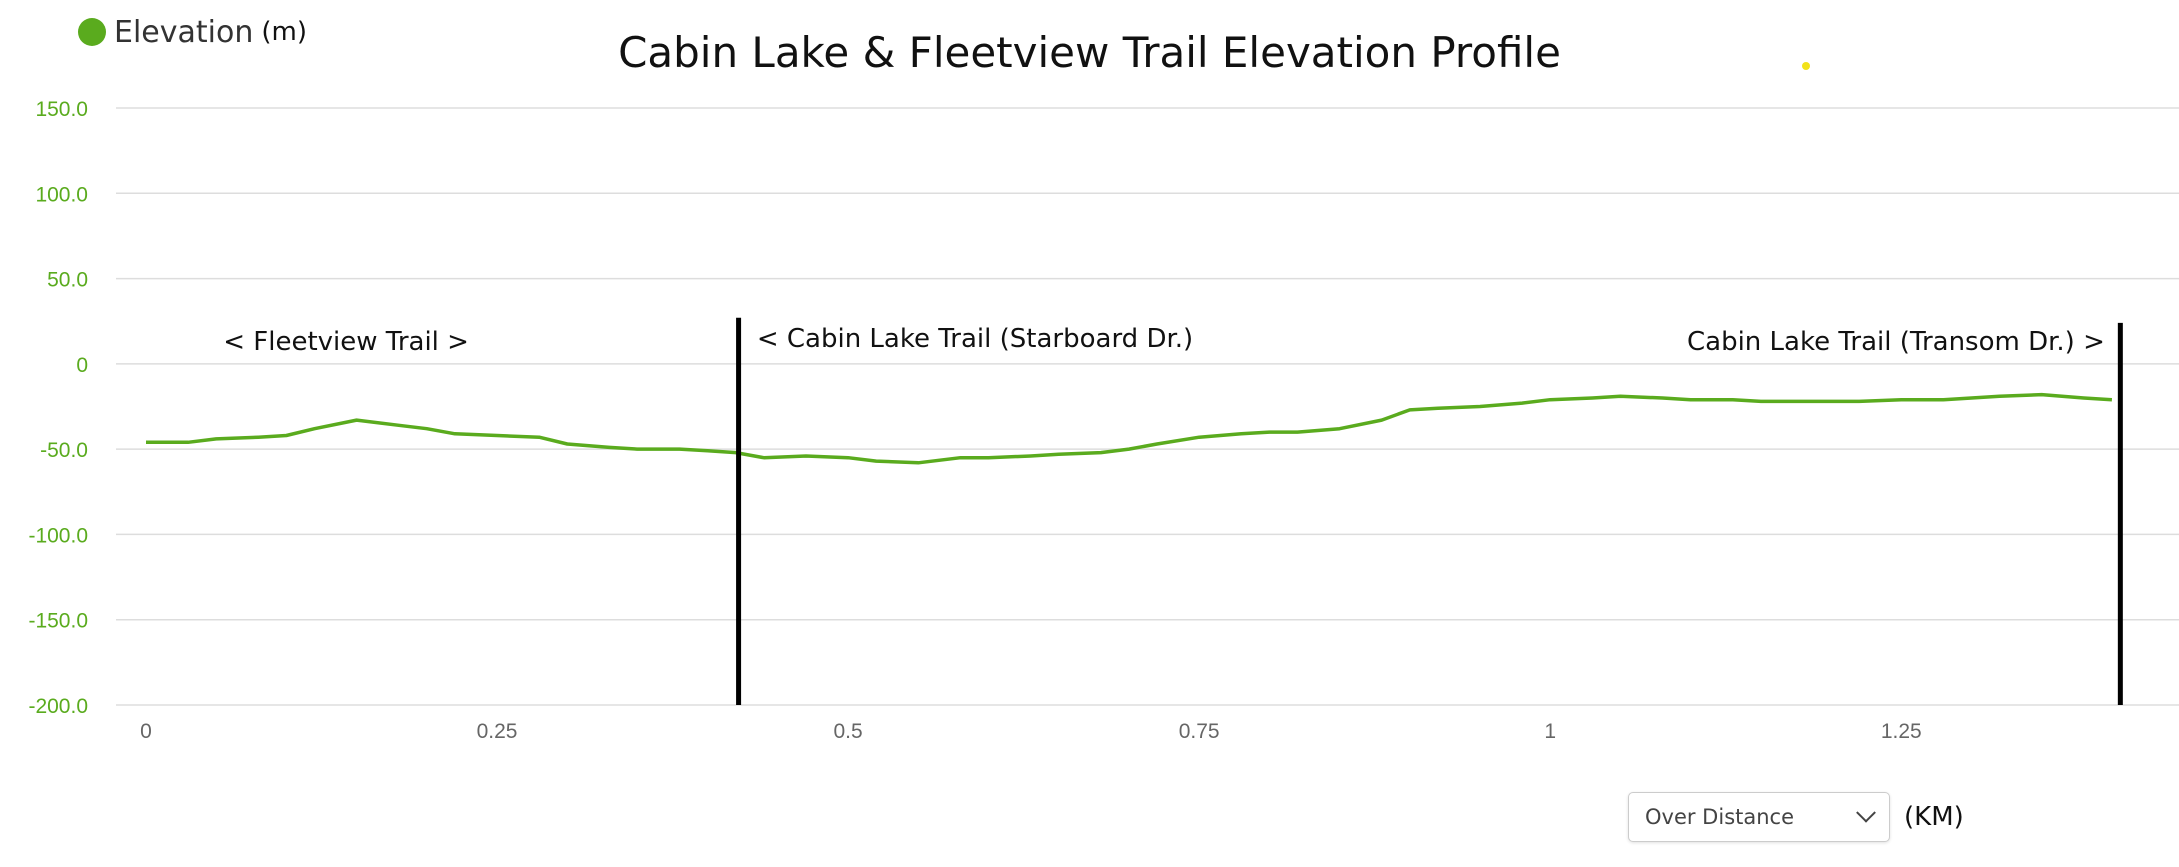 This screenshot has height=867, width=2179. I want to click on x-tick-label: 0.75, so click(1199, 731).